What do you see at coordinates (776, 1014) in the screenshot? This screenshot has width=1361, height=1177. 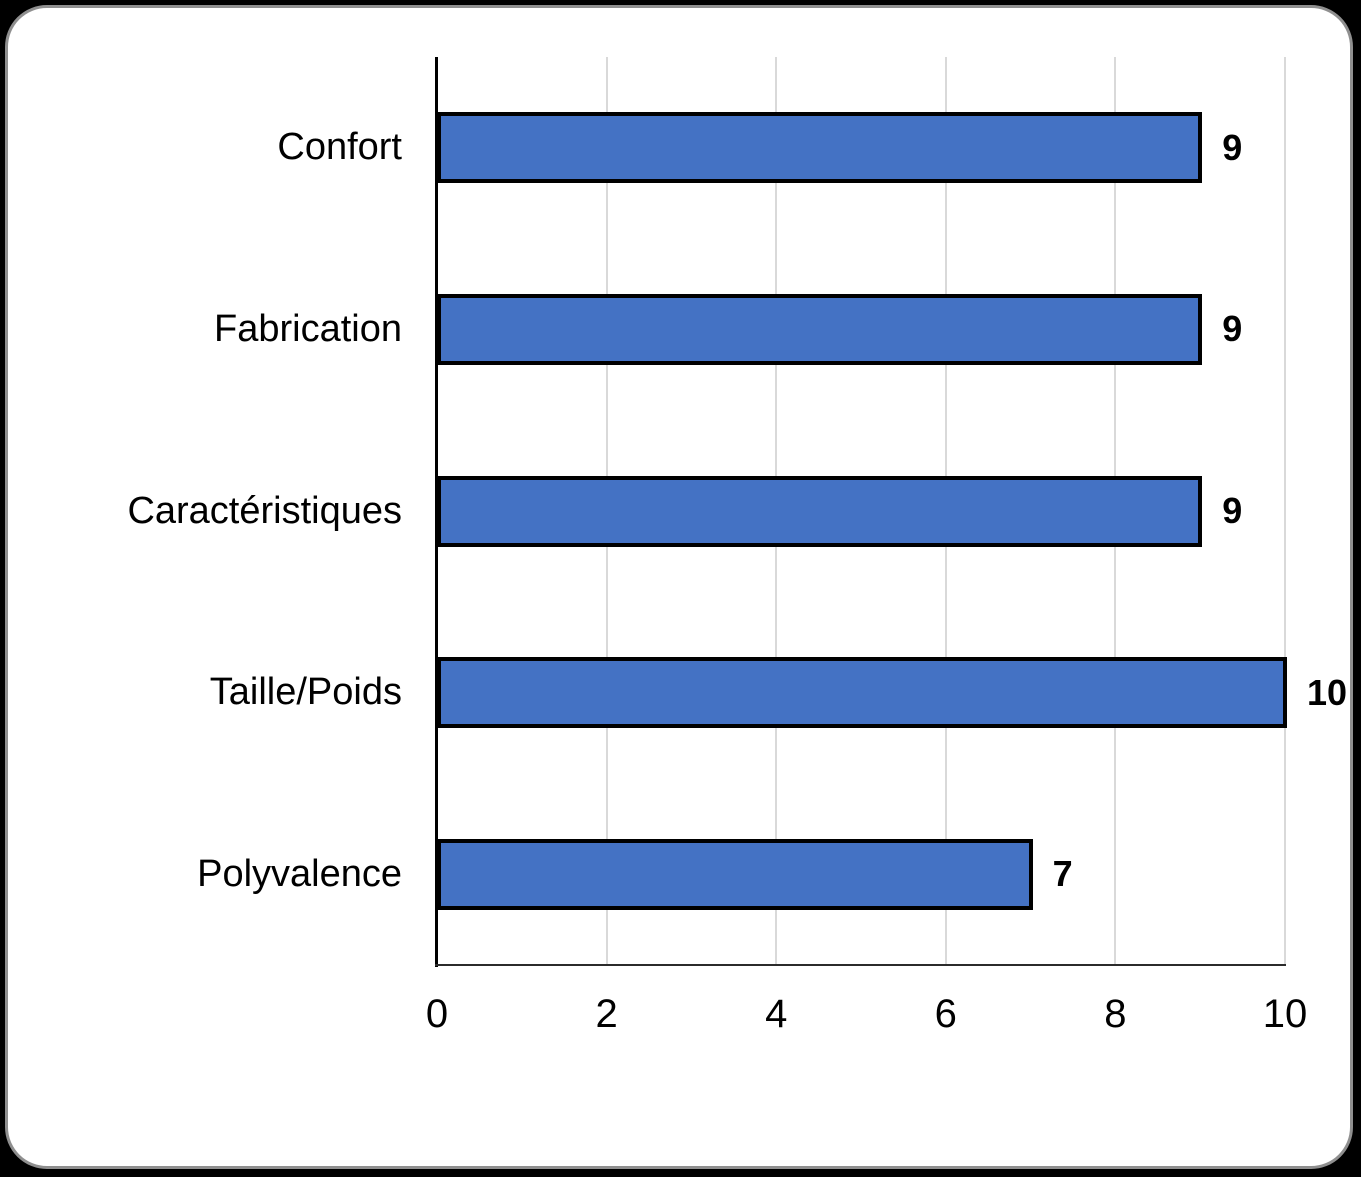 I see `x-tick-label: 4` at bounding box center [776, 1014].